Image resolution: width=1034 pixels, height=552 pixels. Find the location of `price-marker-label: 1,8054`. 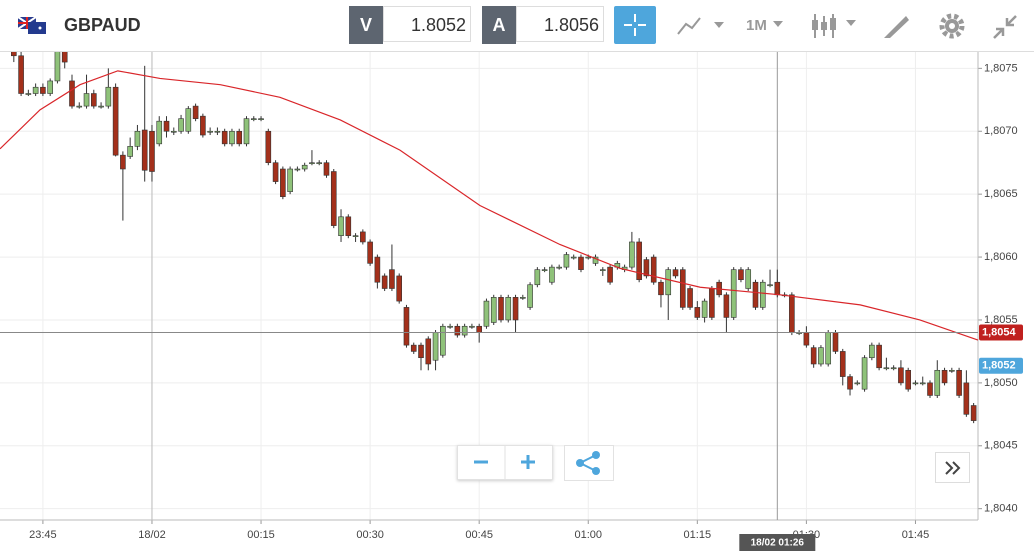

price-marker-label: 1,8054 is located at coordinates (999, 332).